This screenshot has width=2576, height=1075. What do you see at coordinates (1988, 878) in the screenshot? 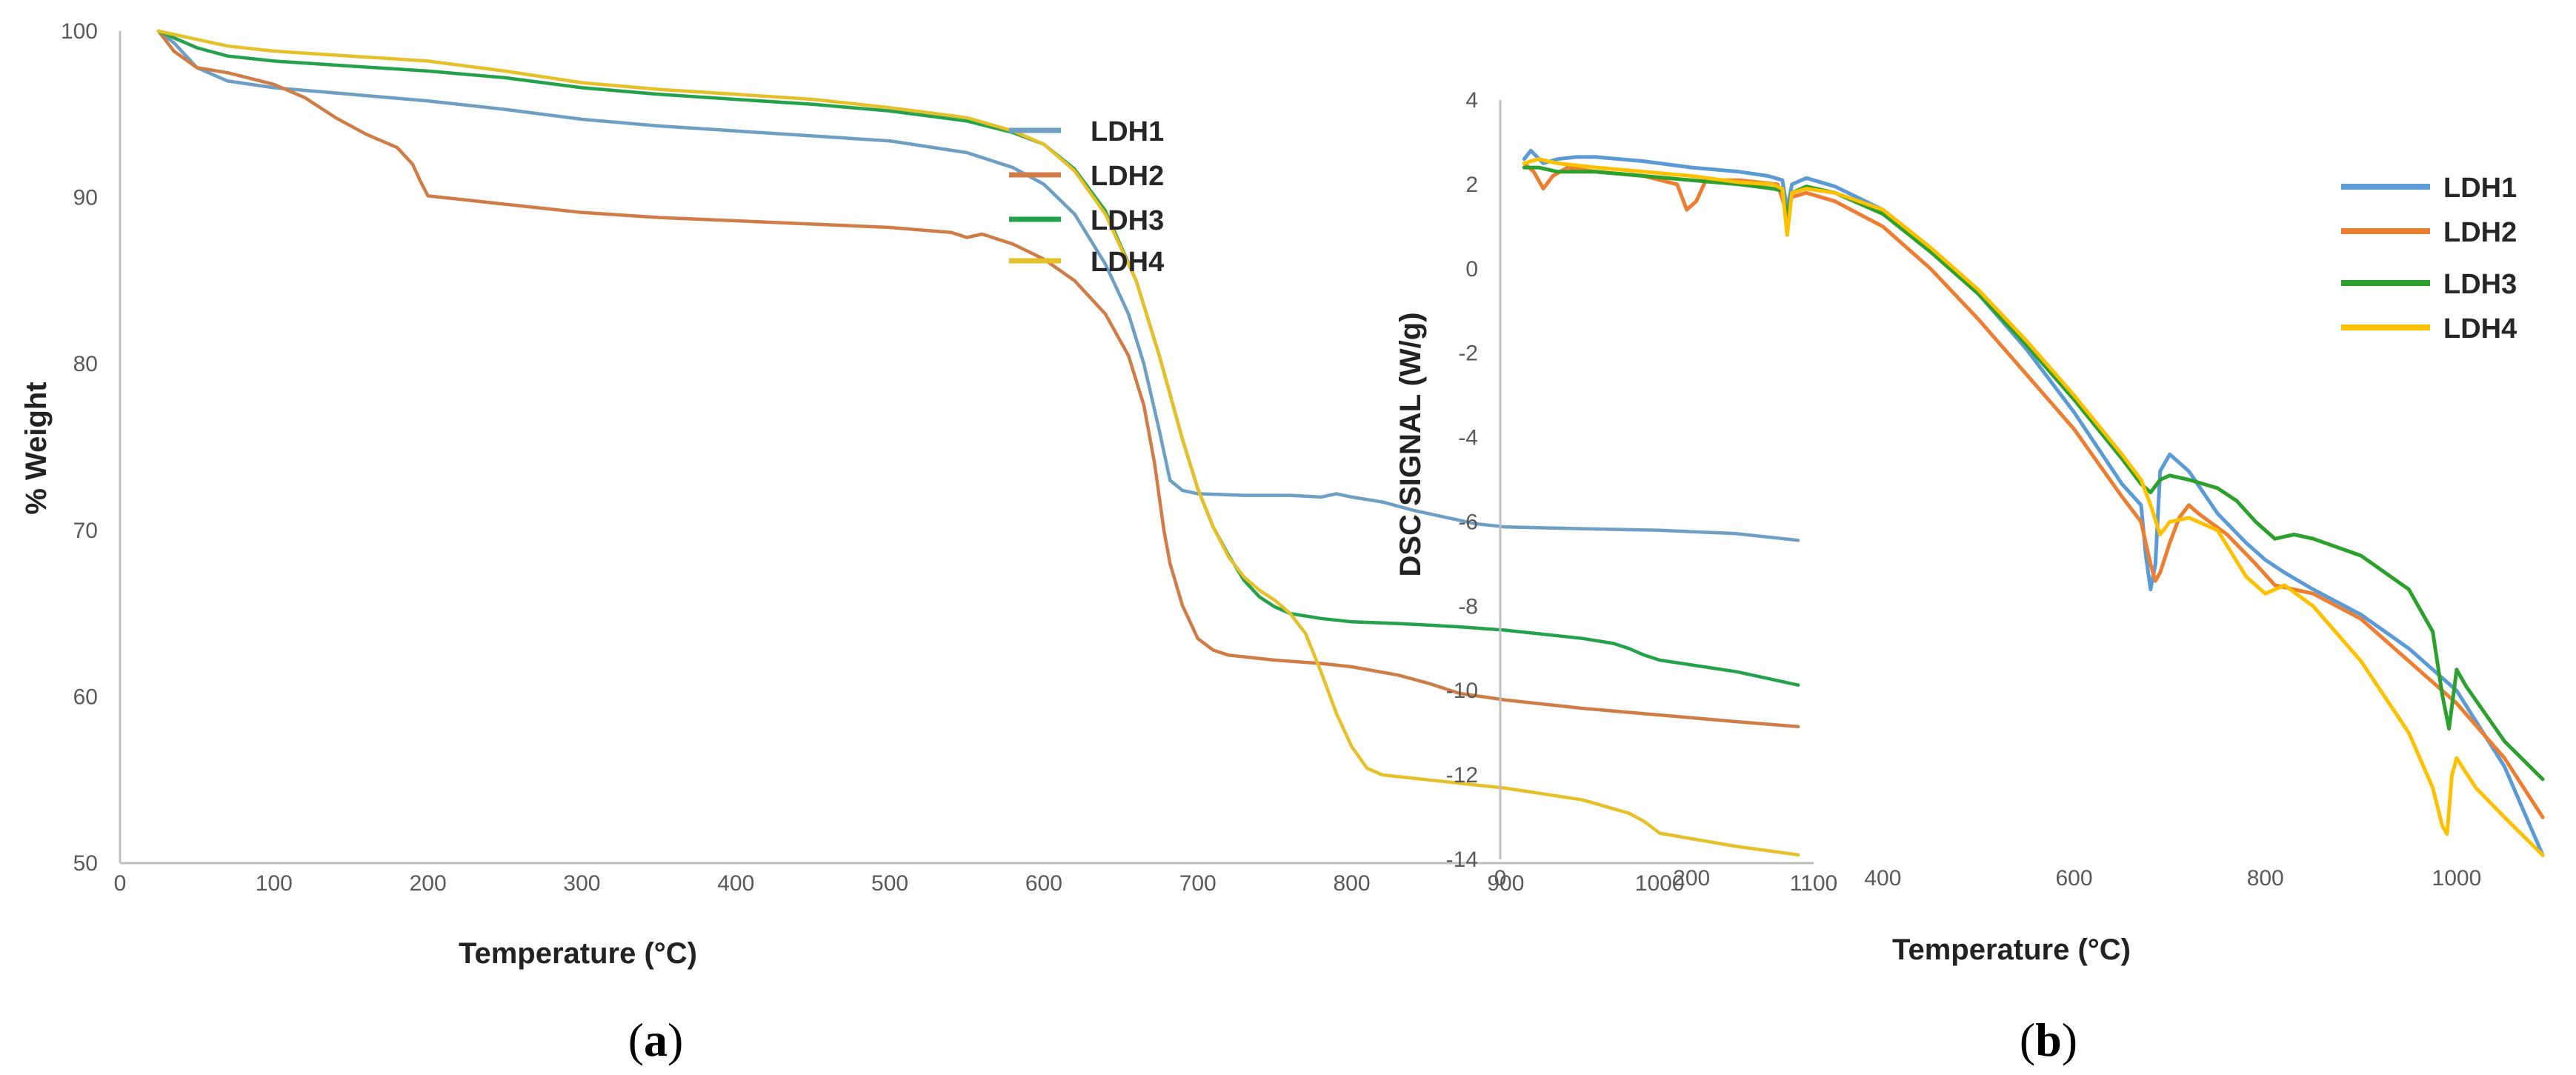
I see `panel-b-x-tick-labels: 0 200 400 600 800 1000` at bounding box center [1988, 878].